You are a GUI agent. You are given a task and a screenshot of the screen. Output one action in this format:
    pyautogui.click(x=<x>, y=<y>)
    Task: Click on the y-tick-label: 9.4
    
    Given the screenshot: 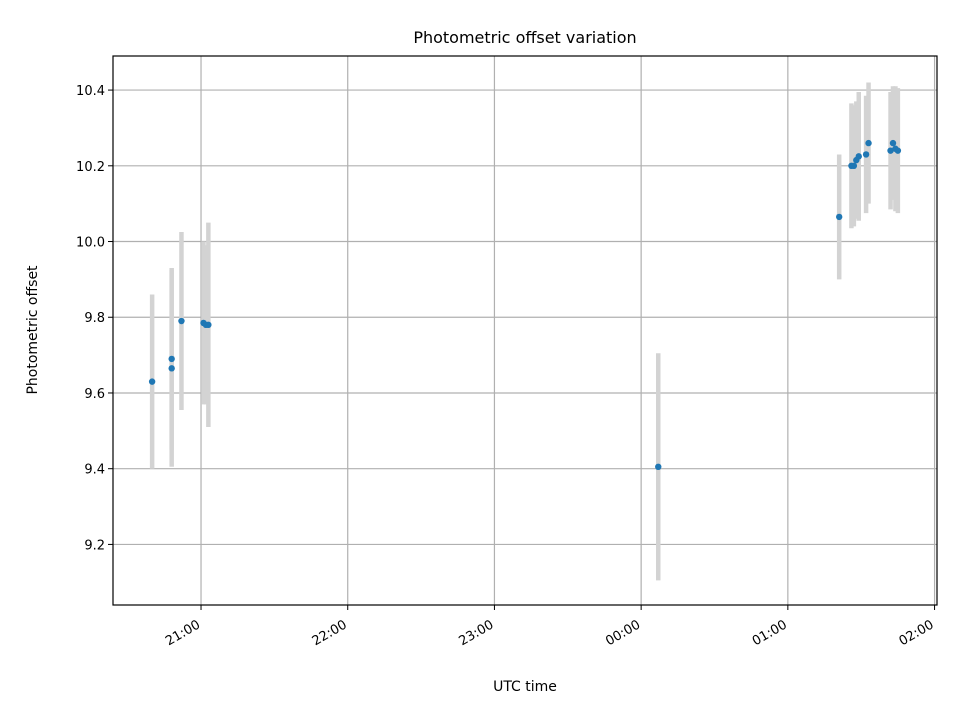 What is the action you would take?
    pyautogui.click(x=94, y=470)
    